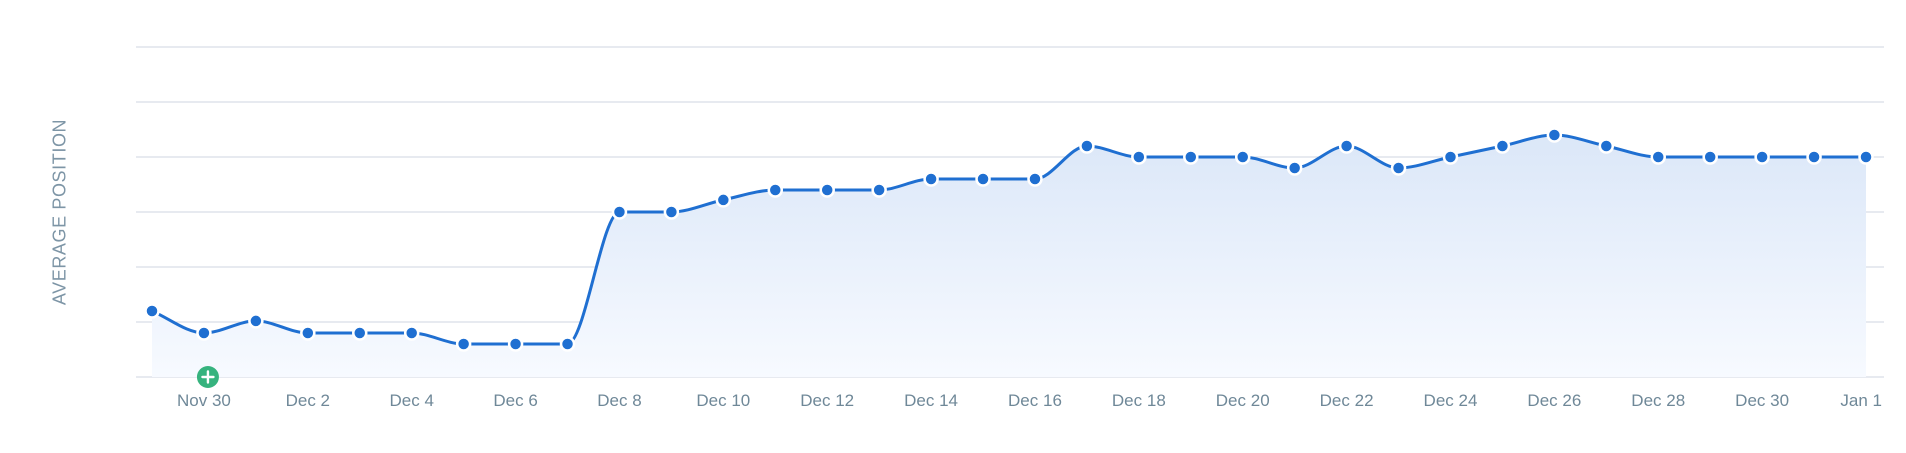 The width and height of the screenshot is (1906, 453). What do you see at coordinates (1139, 400) in the screenshot?
I see `x-tick-label: Dec 18` at bounding box center [1139, 400].